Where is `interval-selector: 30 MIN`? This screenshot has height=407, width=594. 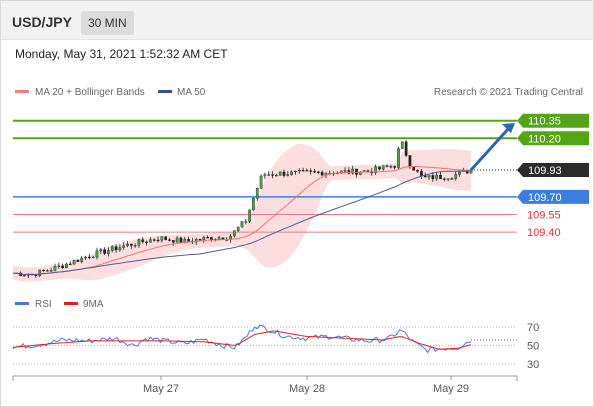
interval-selector: 30 MIN is located at coordinates (107, 23).